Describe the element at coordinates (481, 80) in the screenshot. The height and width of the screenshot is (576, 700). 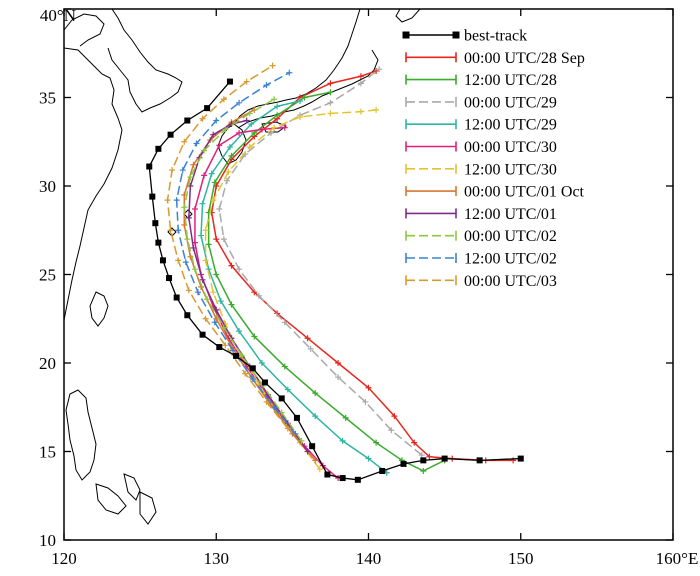
I see `legend-item: 12:00 UTC/28` at that location.